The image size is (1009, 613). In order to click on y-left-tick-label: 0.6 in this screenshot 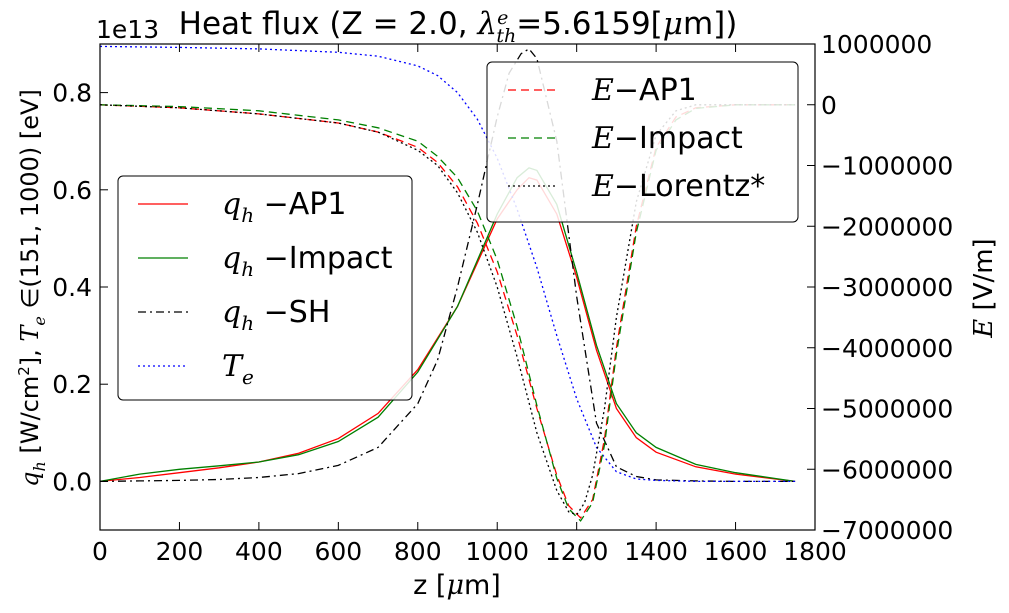, I will do `click(72, 190)`.